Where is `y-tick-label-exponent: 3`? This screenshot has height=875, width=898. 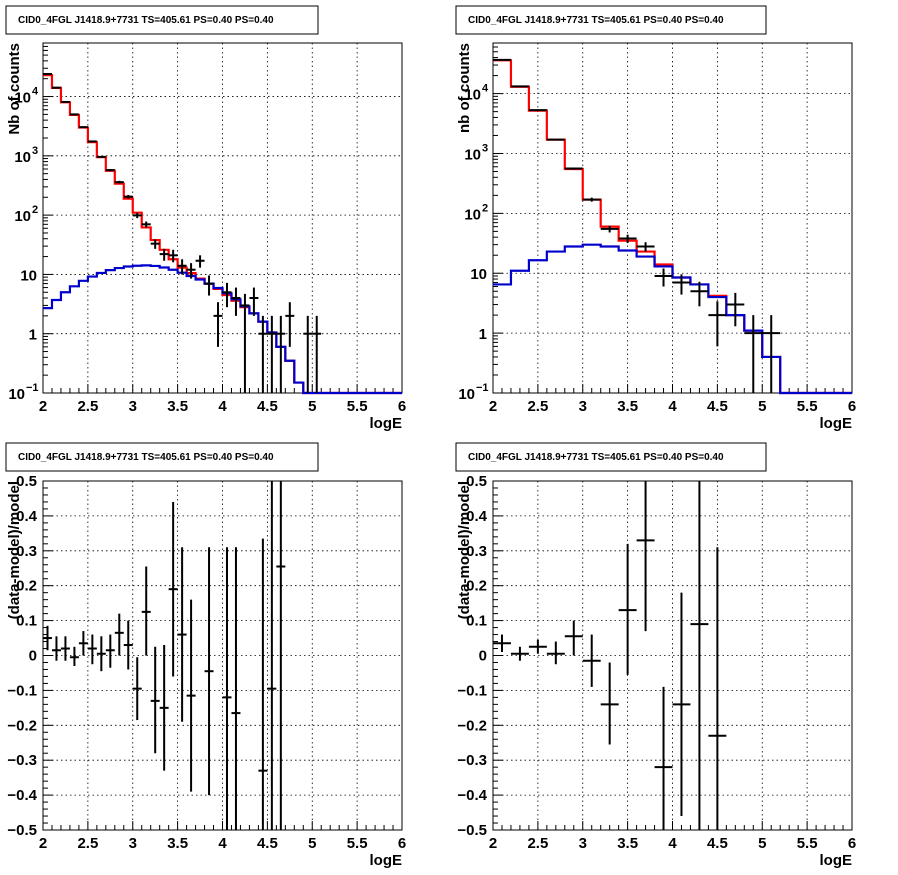 y-tick-label-exponent: 3 is located at coordinates (485, 148).